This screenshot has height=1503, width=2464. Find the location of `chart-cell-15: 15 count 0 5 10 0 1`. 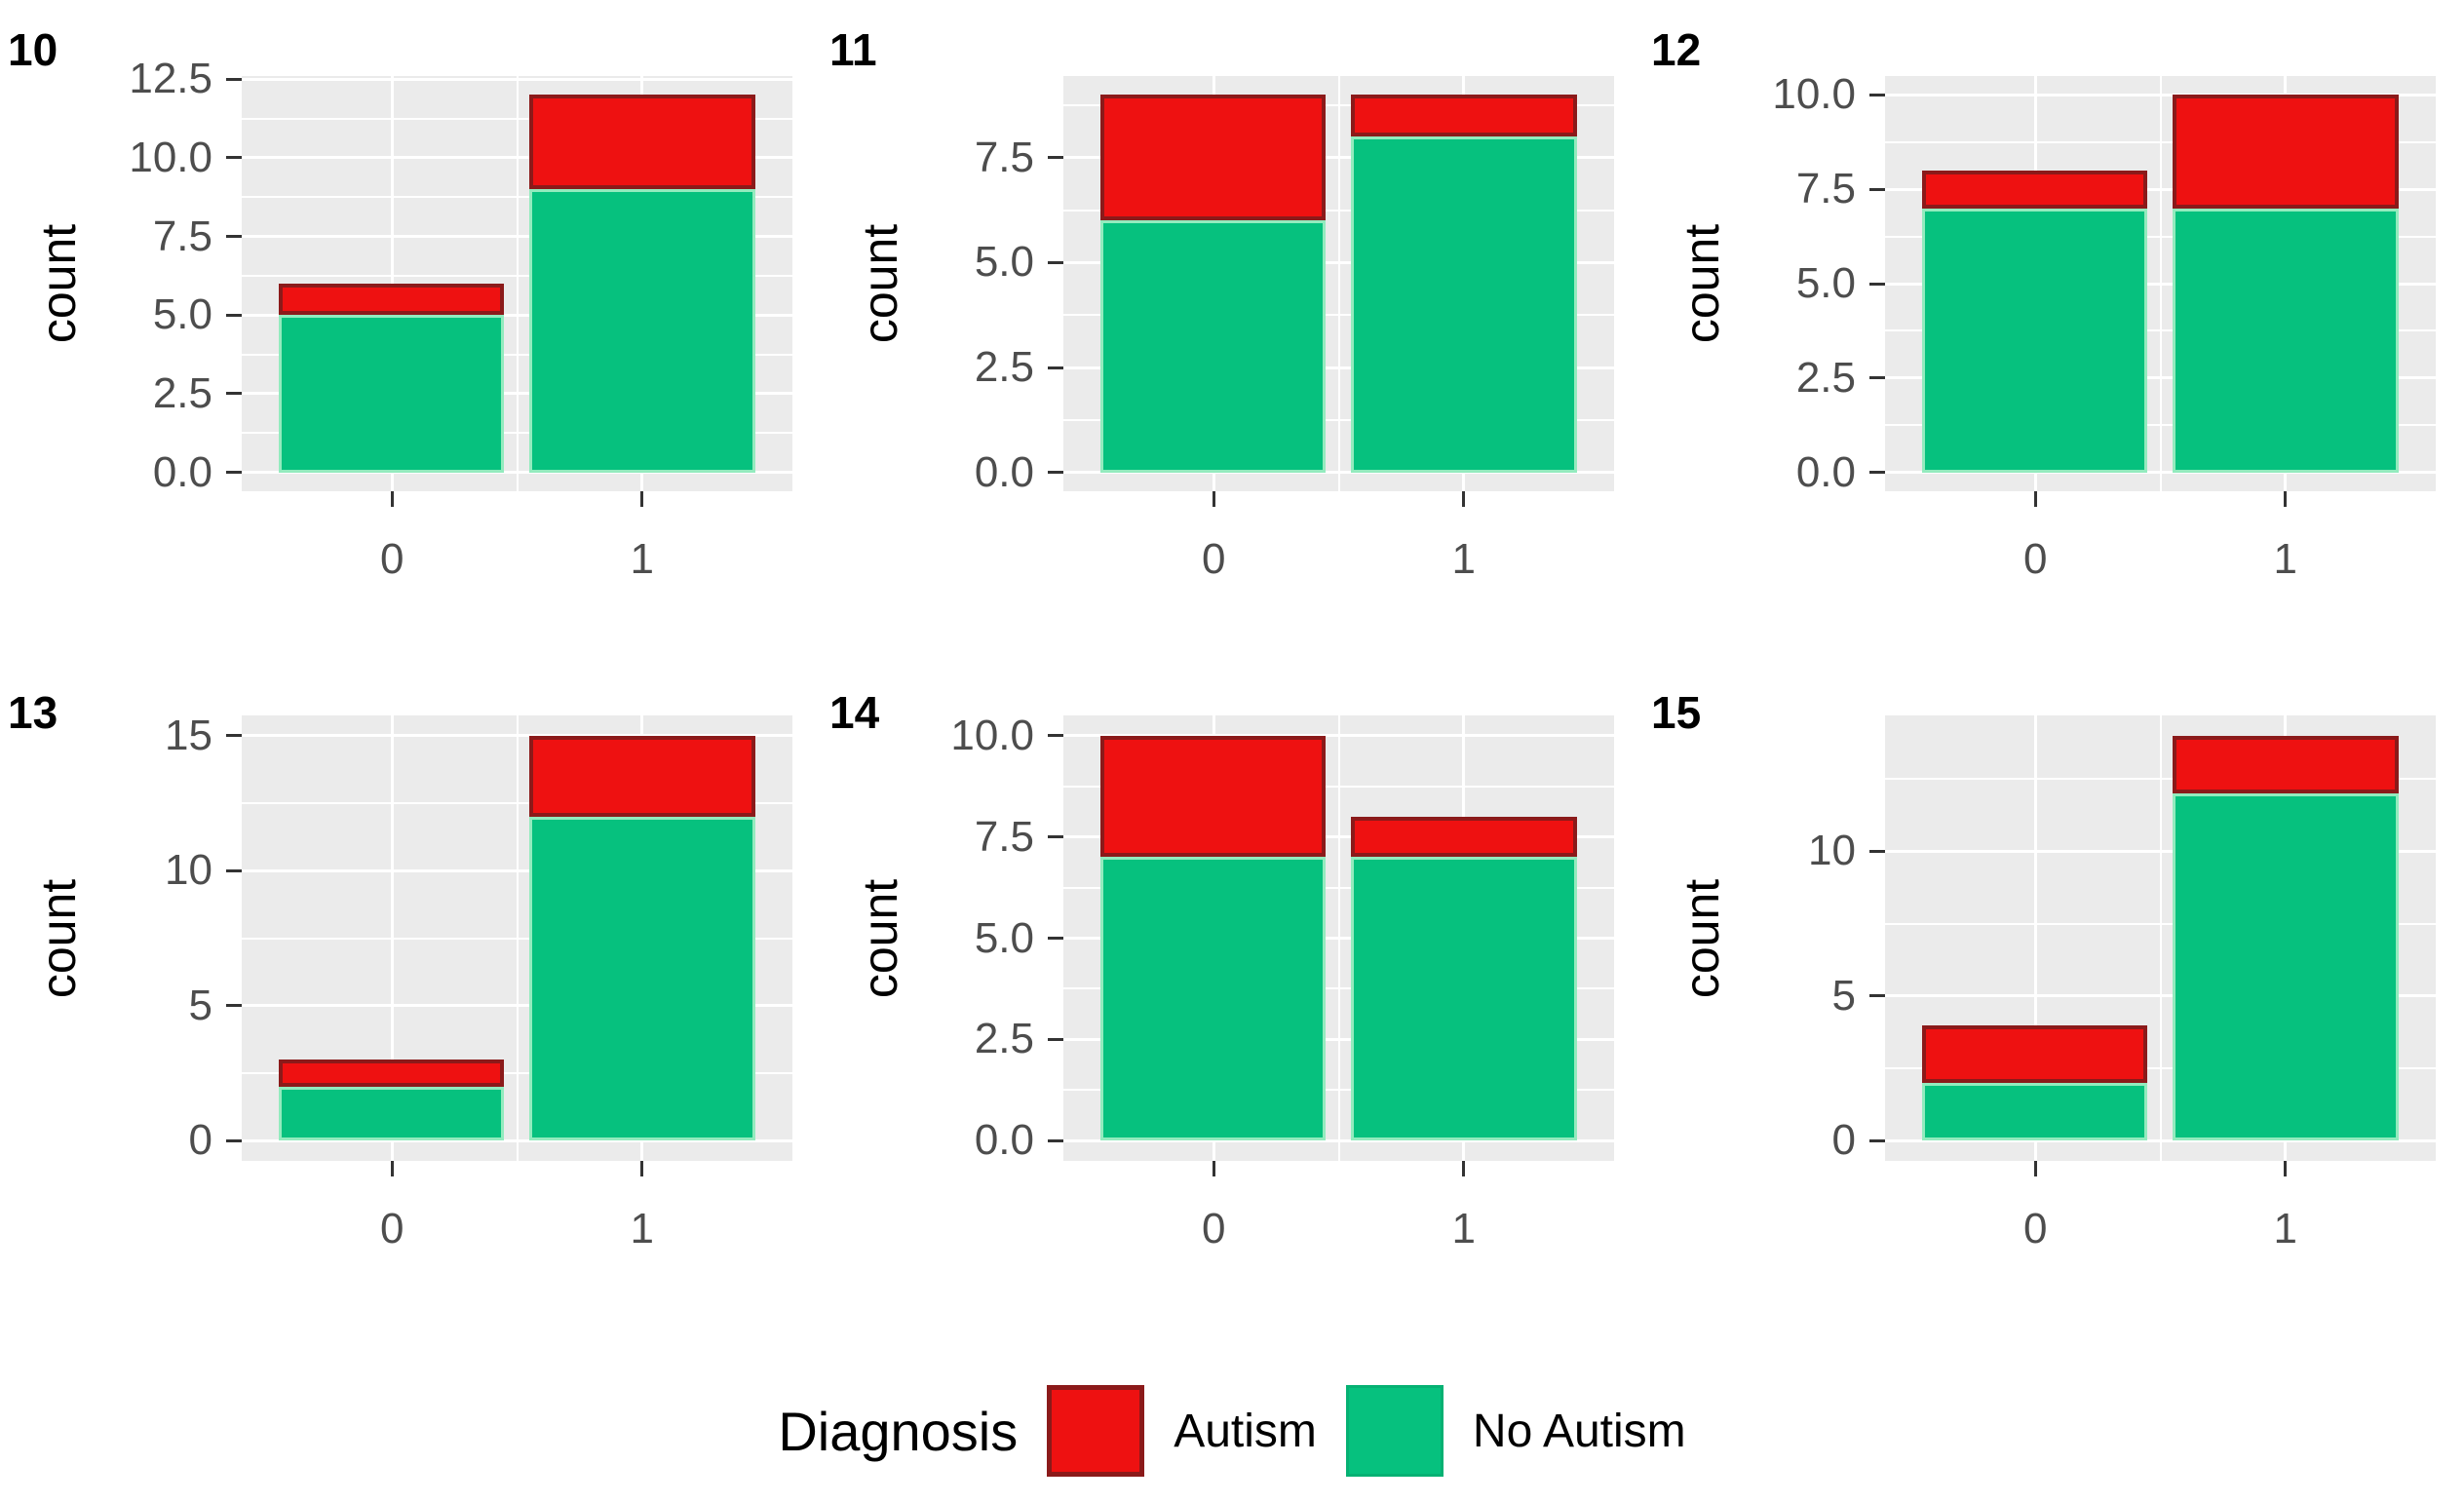

chart-cell-15: 15 count 0 5 10 0 1 is located at coordinates (2053, 961).